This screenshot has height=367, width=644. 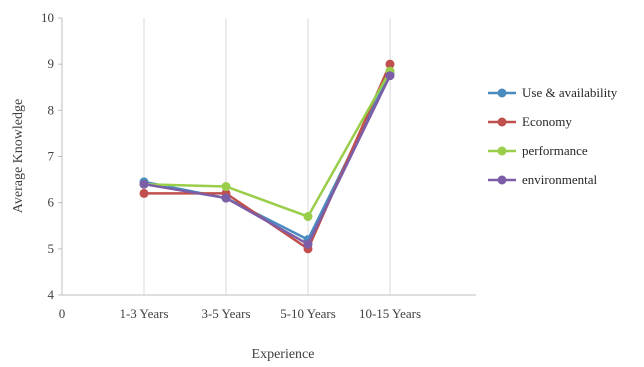 I want to click on y-tick-label: 4, so click(x=51, y=294).